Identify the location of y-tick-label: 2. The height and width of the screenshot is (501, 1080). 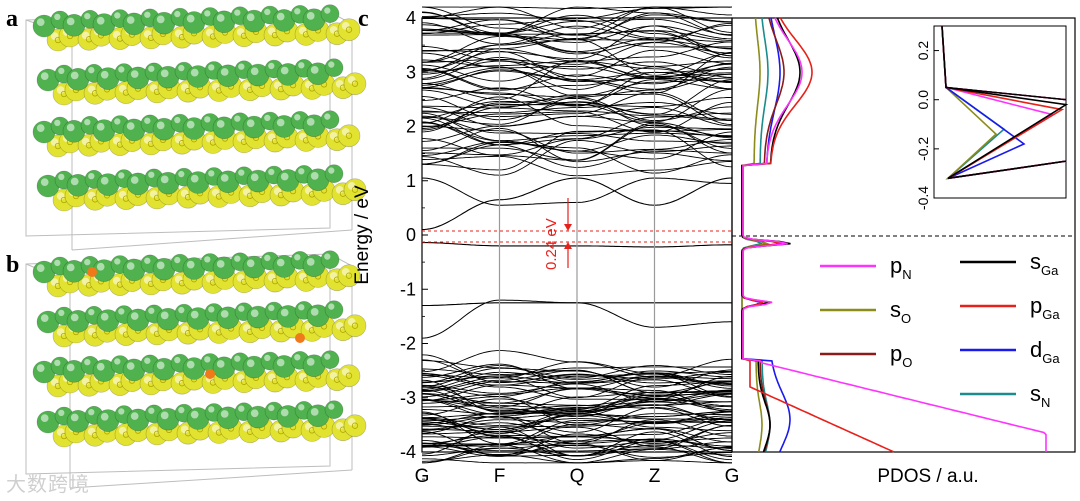
(411, 127).